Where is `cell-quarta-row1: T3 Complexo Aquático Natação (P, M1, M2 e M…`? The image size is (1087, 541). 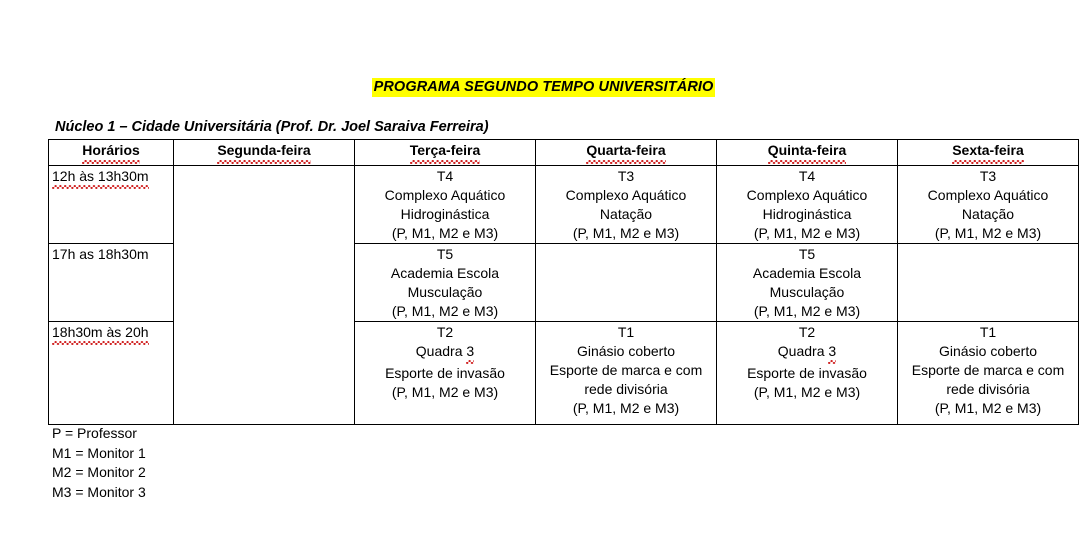 cell-quarta-row1: T3 Complexo Aquático Natação (P, M1, M2 e M… is located at coordinates (626, 204).